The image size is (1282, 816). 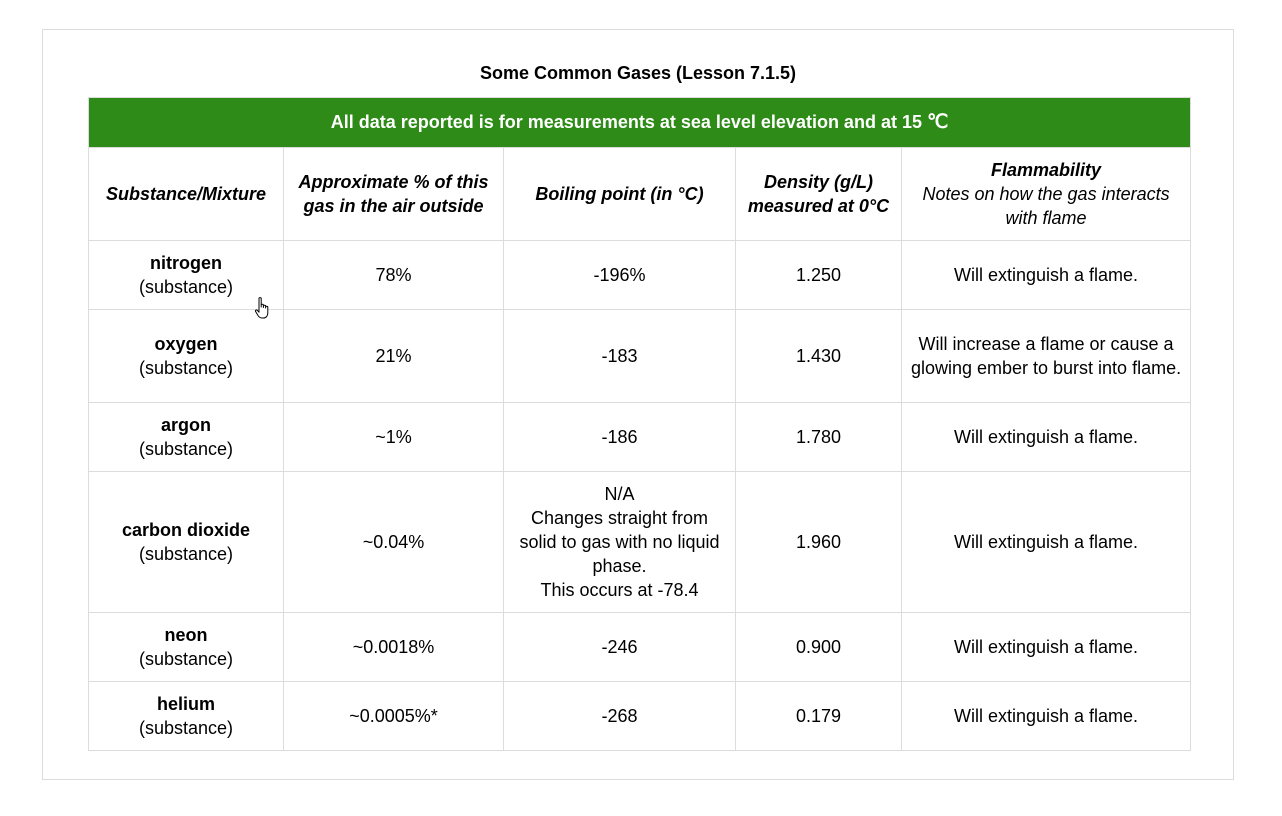 I want to click on boiling-cell: -268, so click(x=619, y=716).